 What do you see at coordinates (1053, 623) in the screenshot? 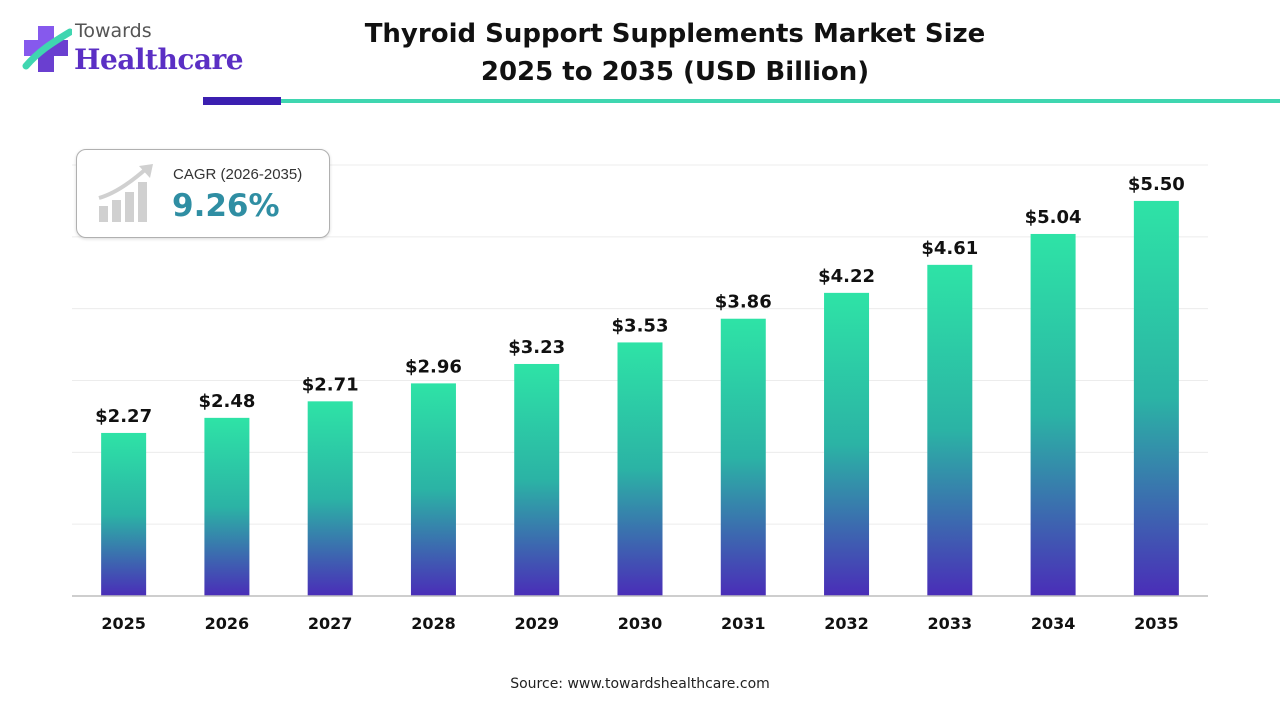
I see `tick-label-2034: 2034` at bounding box center [1053, 623].